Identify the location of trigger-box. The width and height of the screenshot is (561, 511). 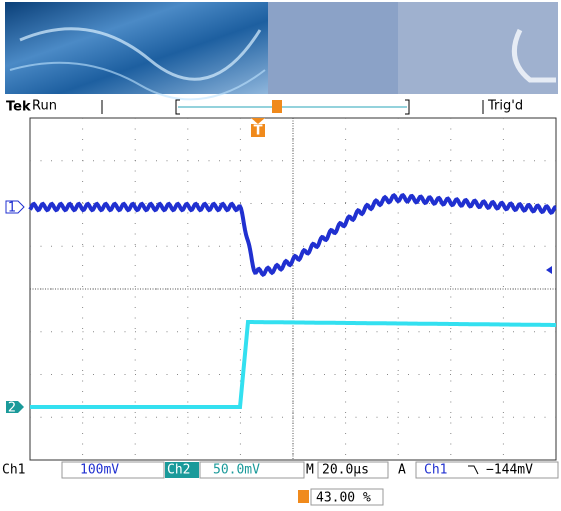
(258, 130).